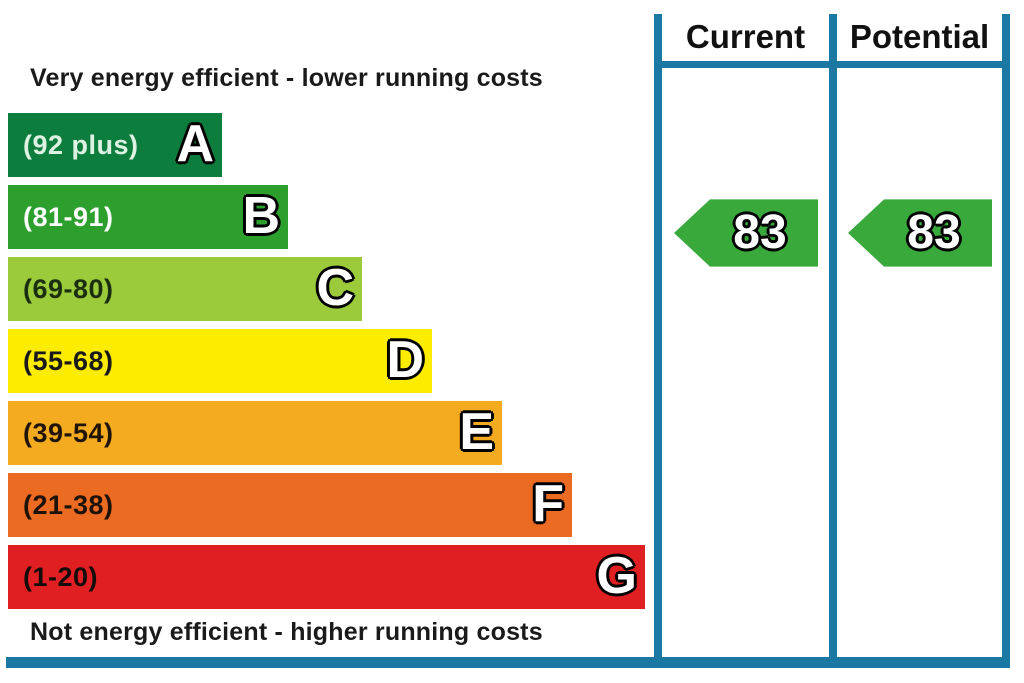 The height and width of the screenshot is (683, 1024). I want to click on header-separator-line, so click(832, 64).